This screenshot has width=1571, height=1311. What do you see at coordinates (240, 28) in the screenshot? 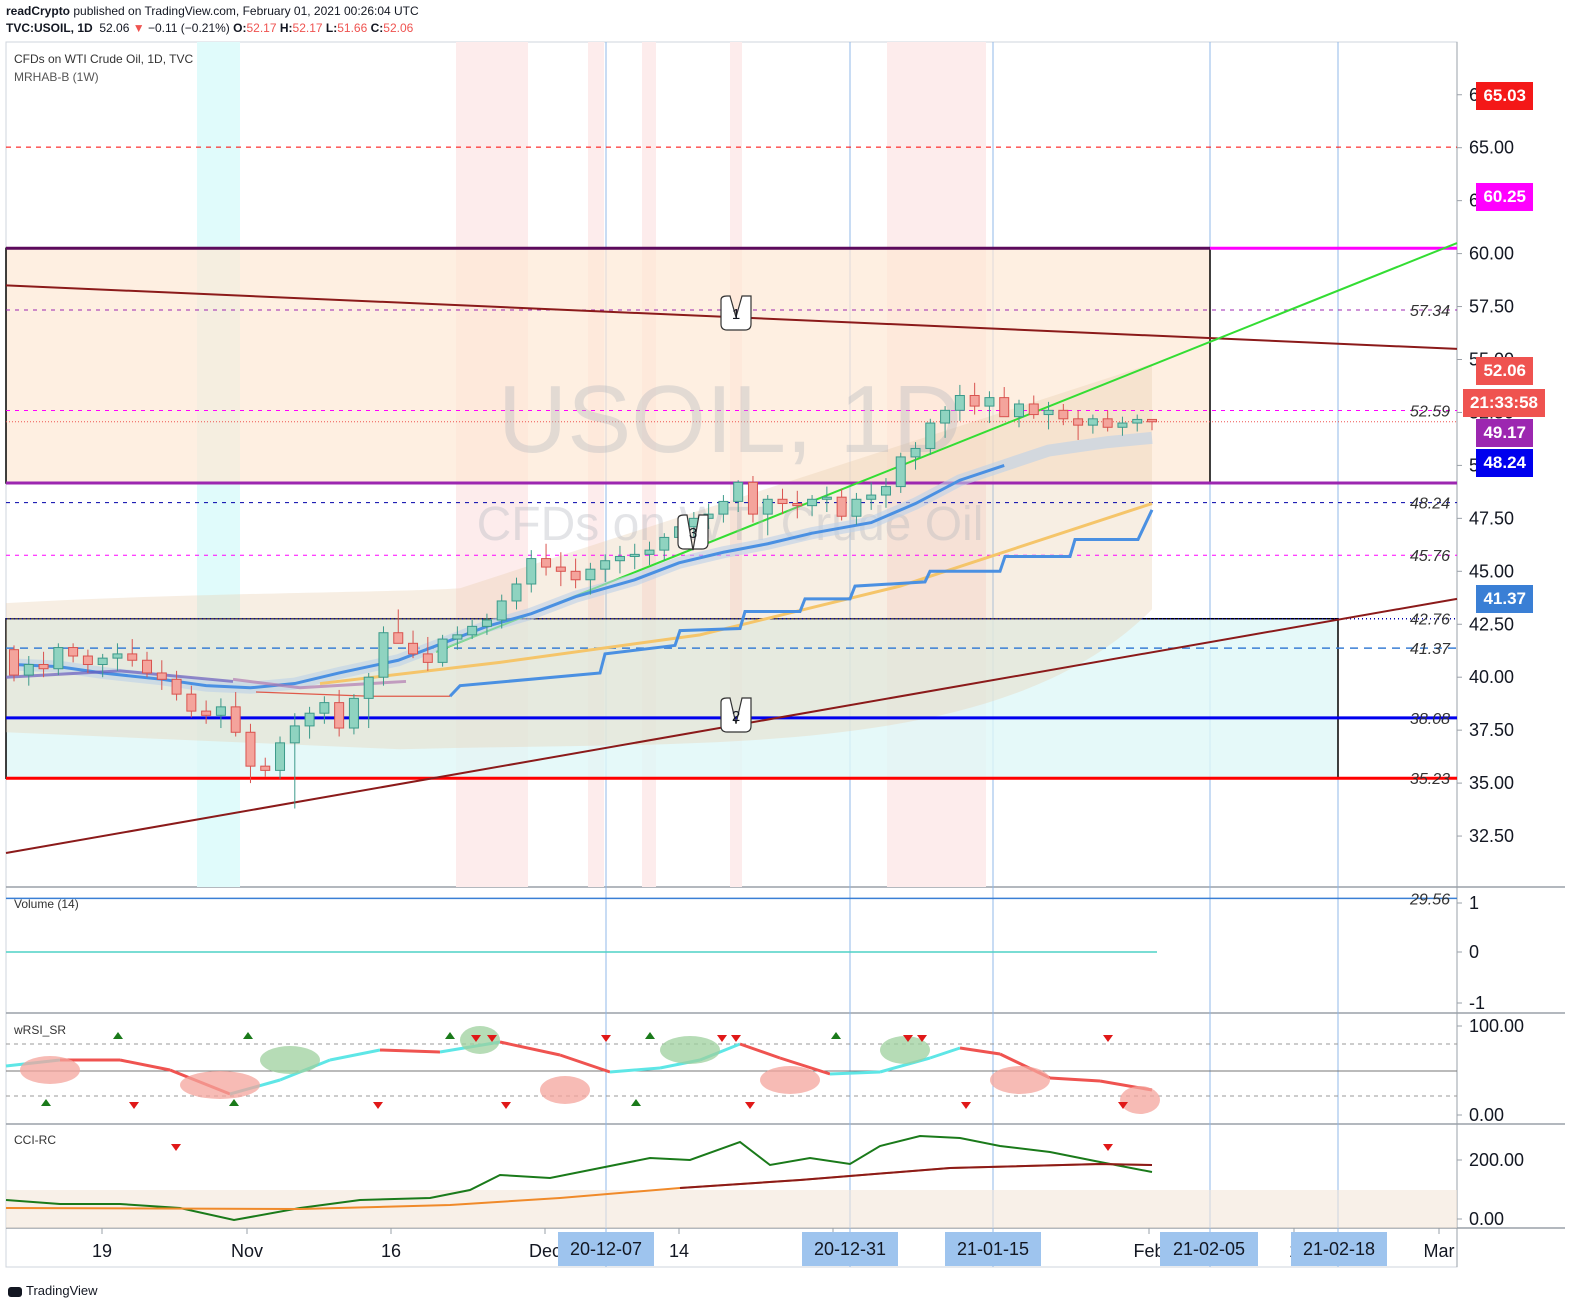
I see `open-label: O:` at bounding box center [240, 28].